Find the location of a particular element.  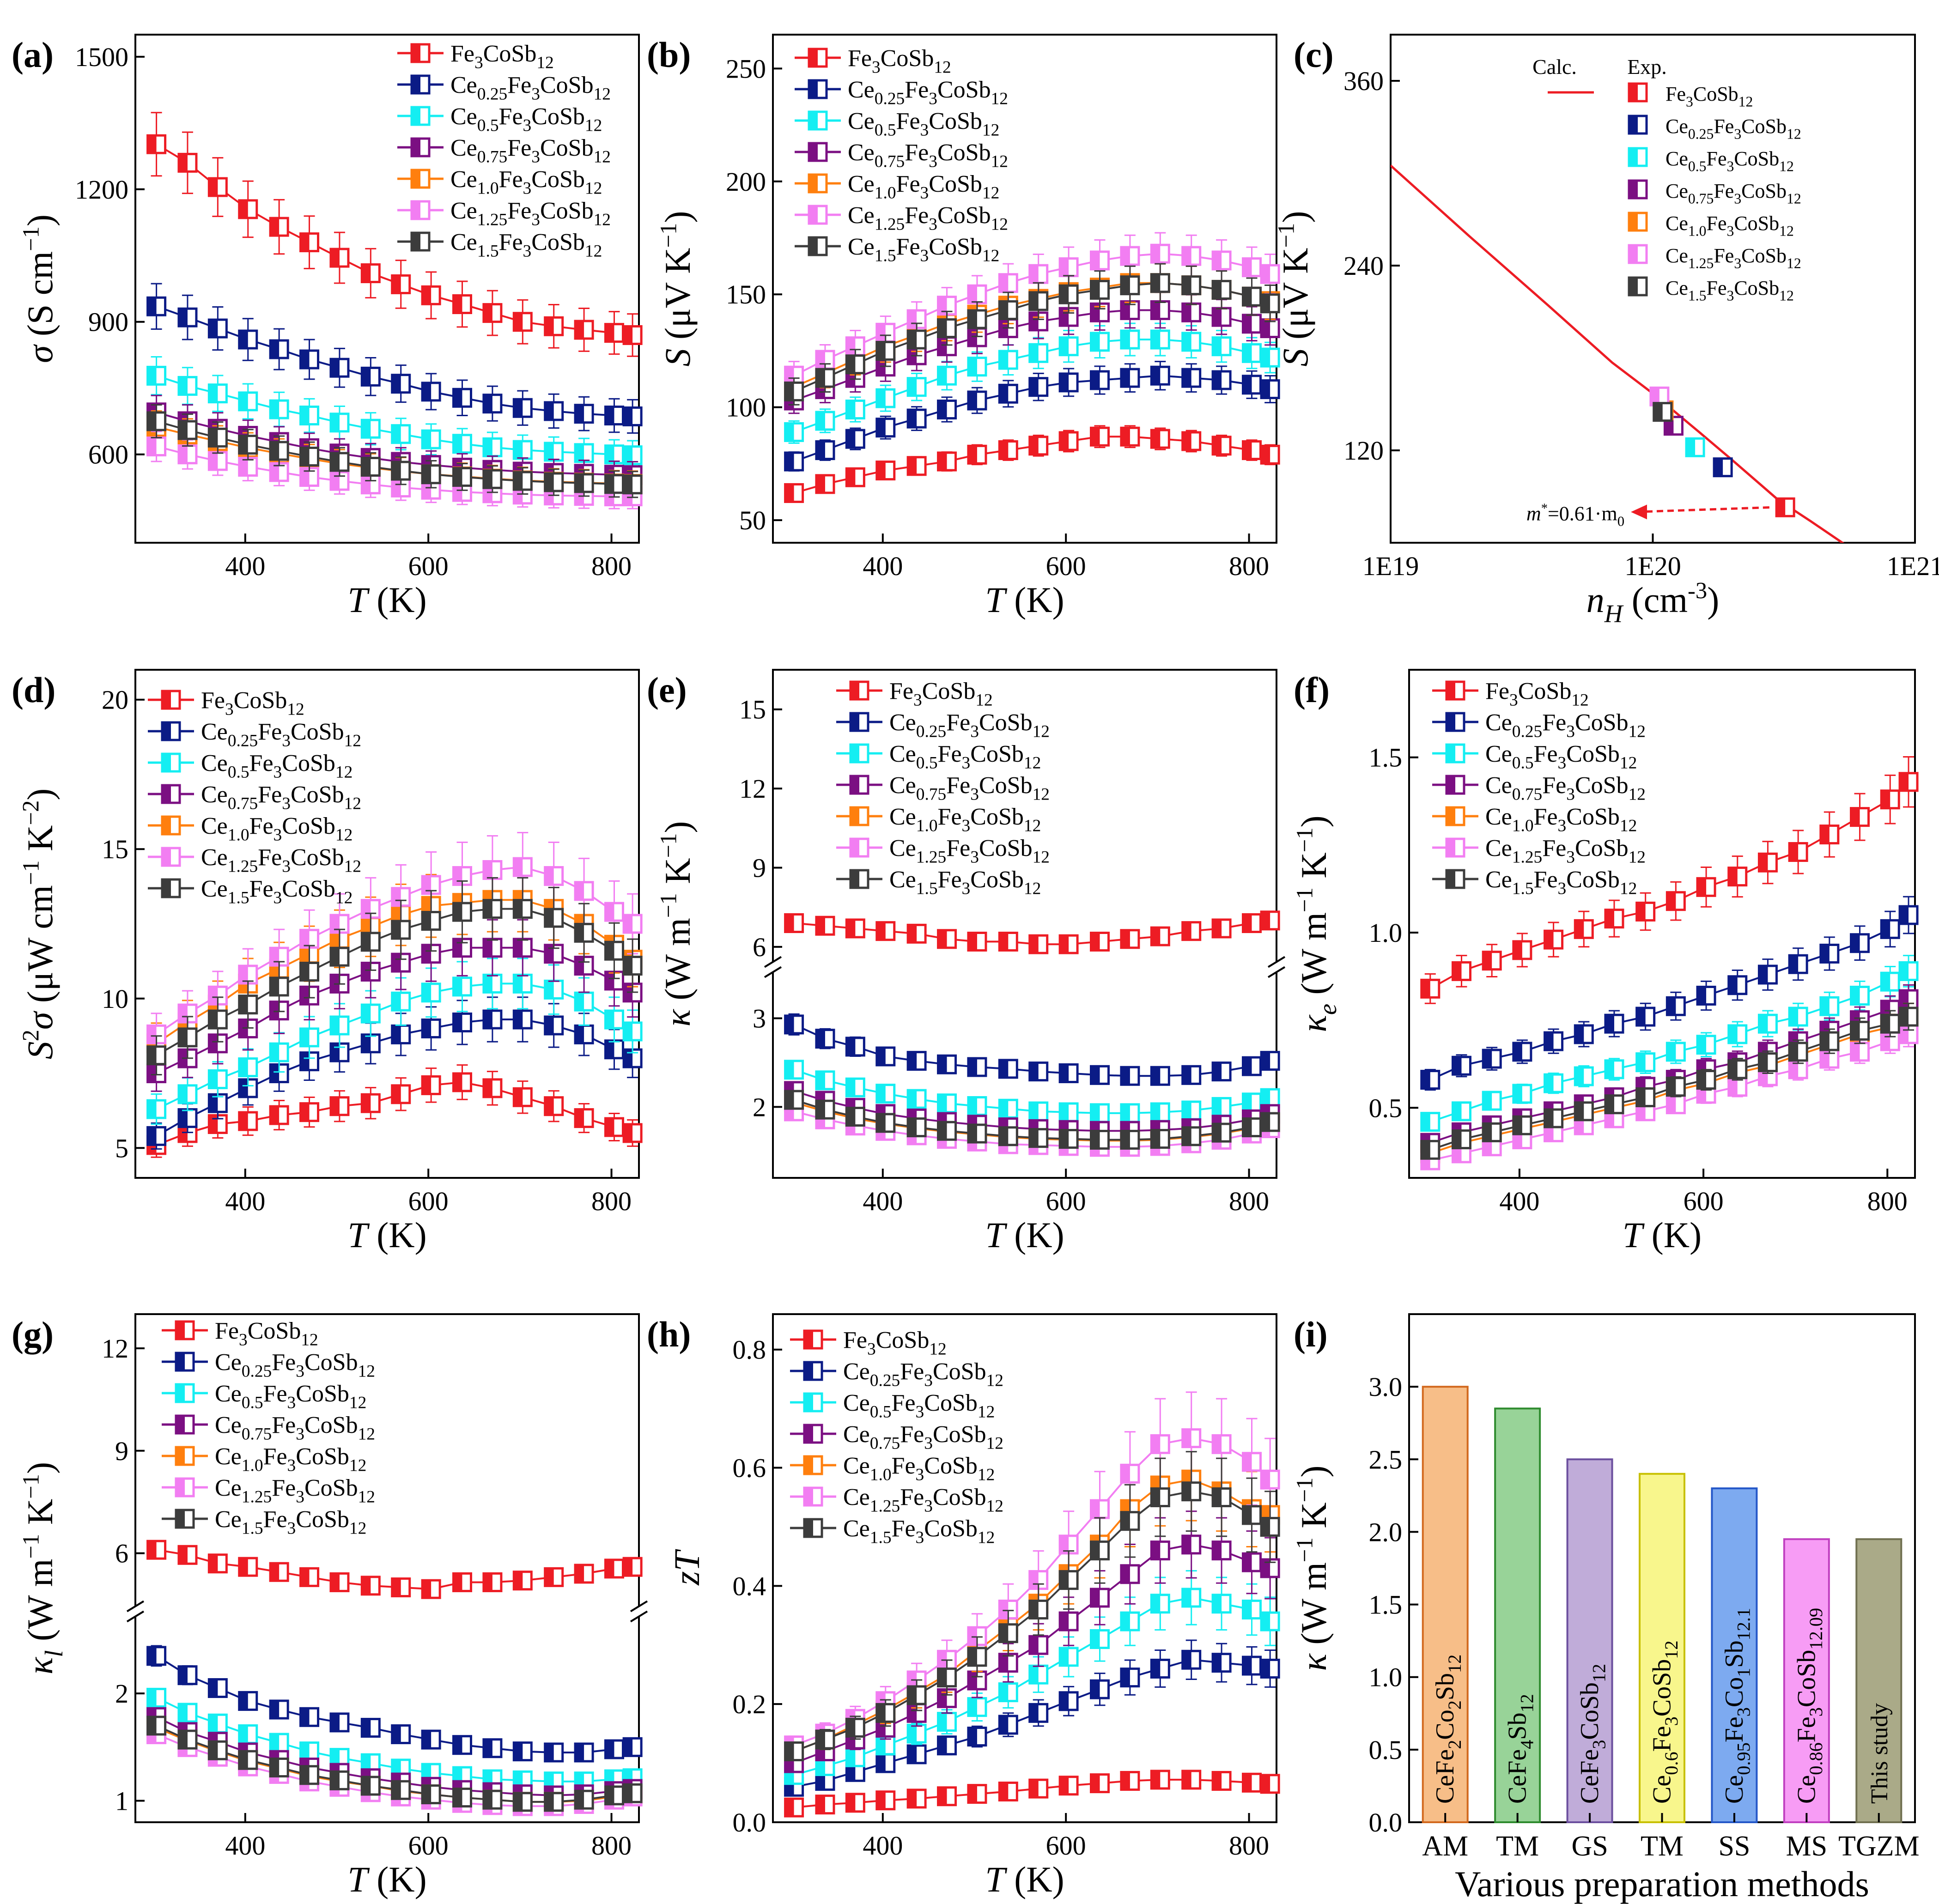

legend-label: Ce0.75Fe3CoSb12 is located at coordinates (1565, 788).